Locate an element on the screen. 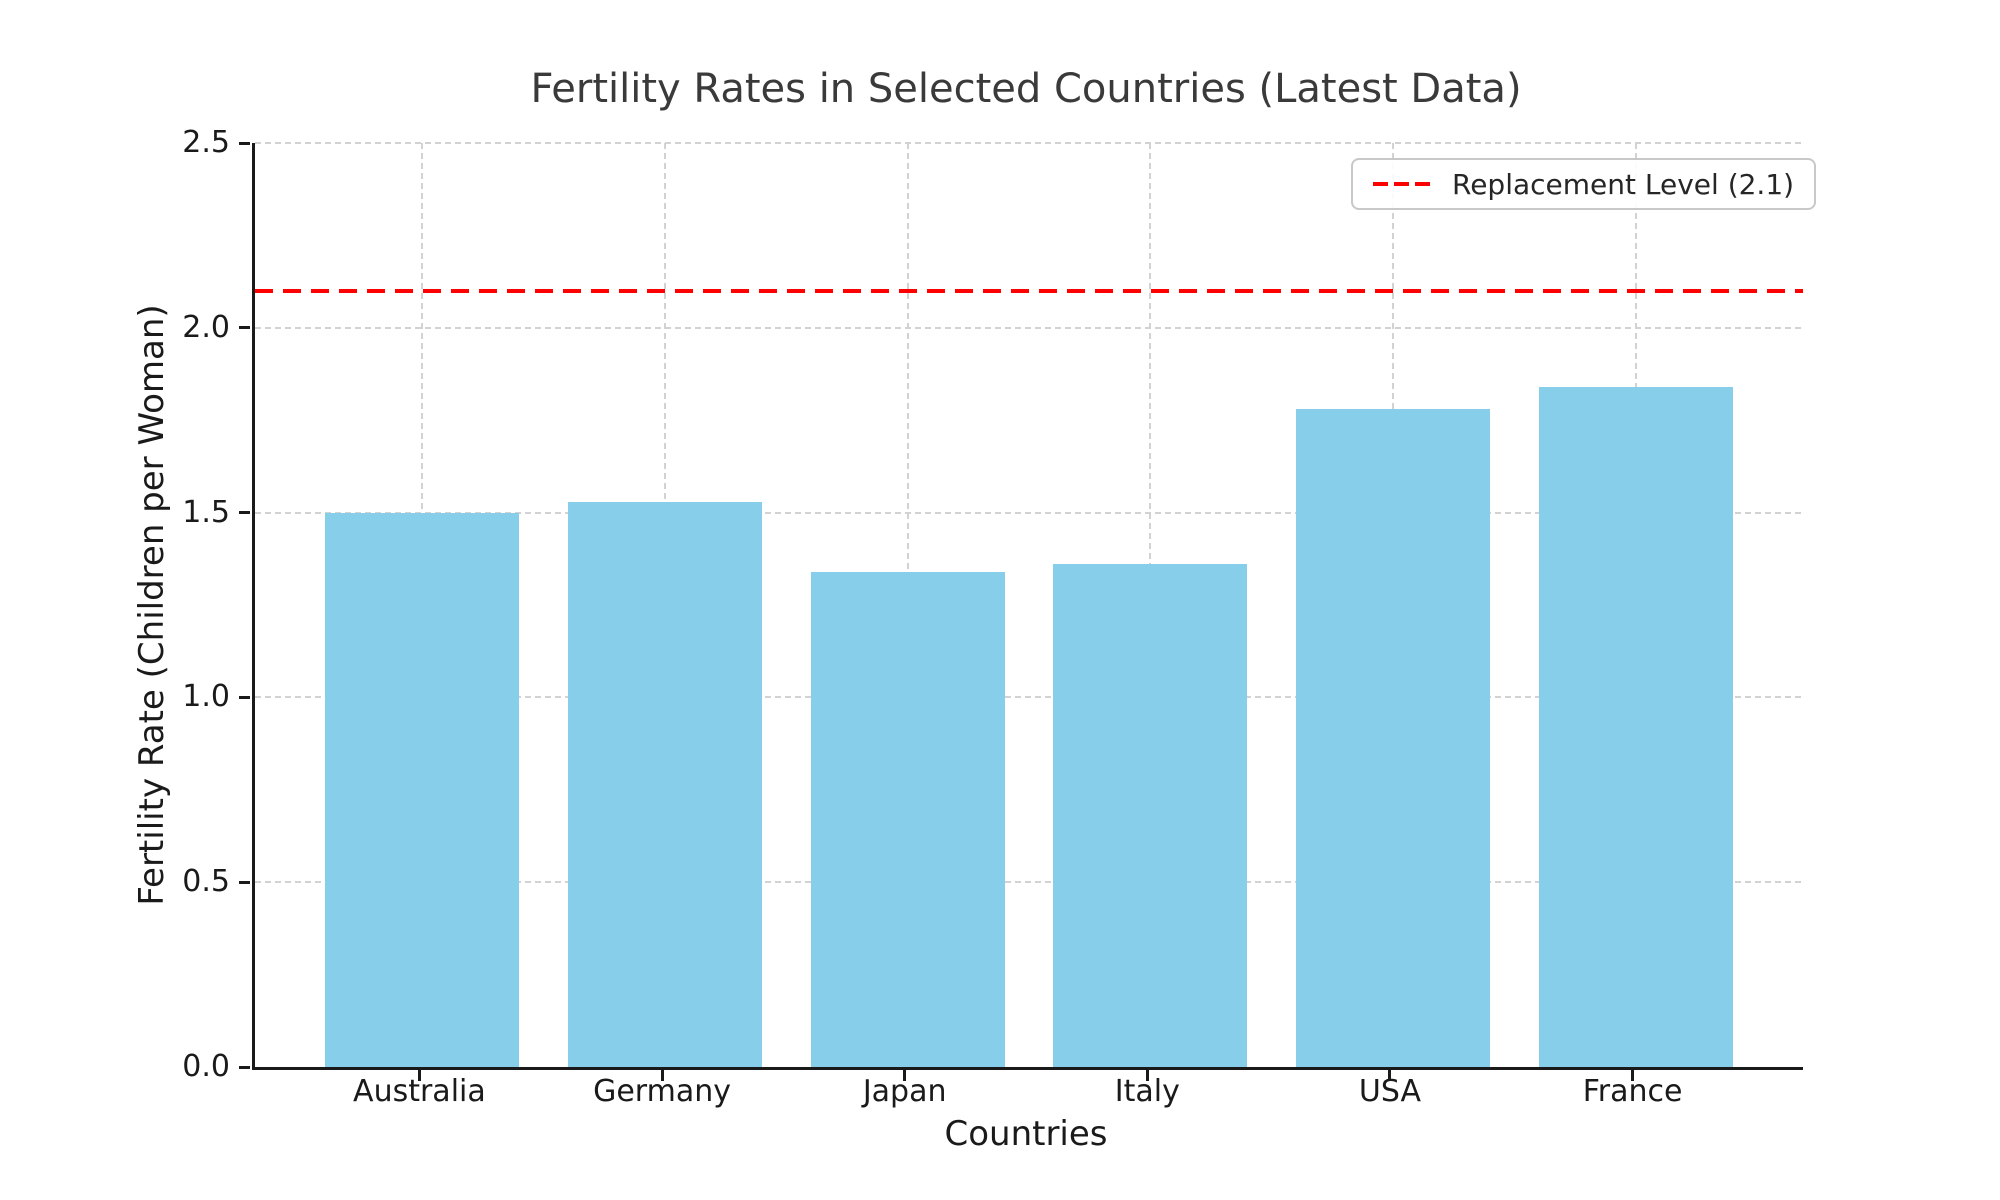 The image size is (2000, 1200). y-tick-label: 1.0 is located at coordinates (206, 697).